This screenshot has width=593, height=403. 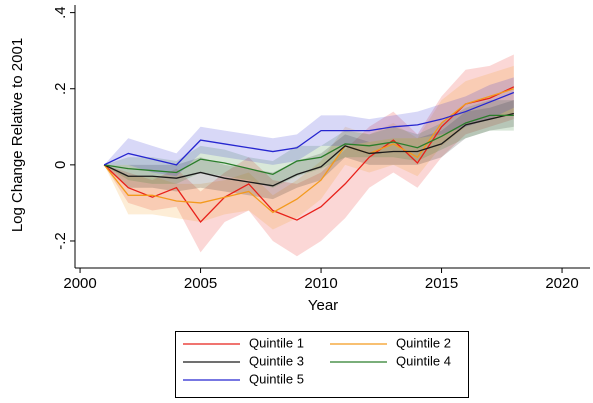 What do you see at coordinates (320, 283) in the screenshot?
I see `x-tick-label: 2010` at bounding box center [320, 283].